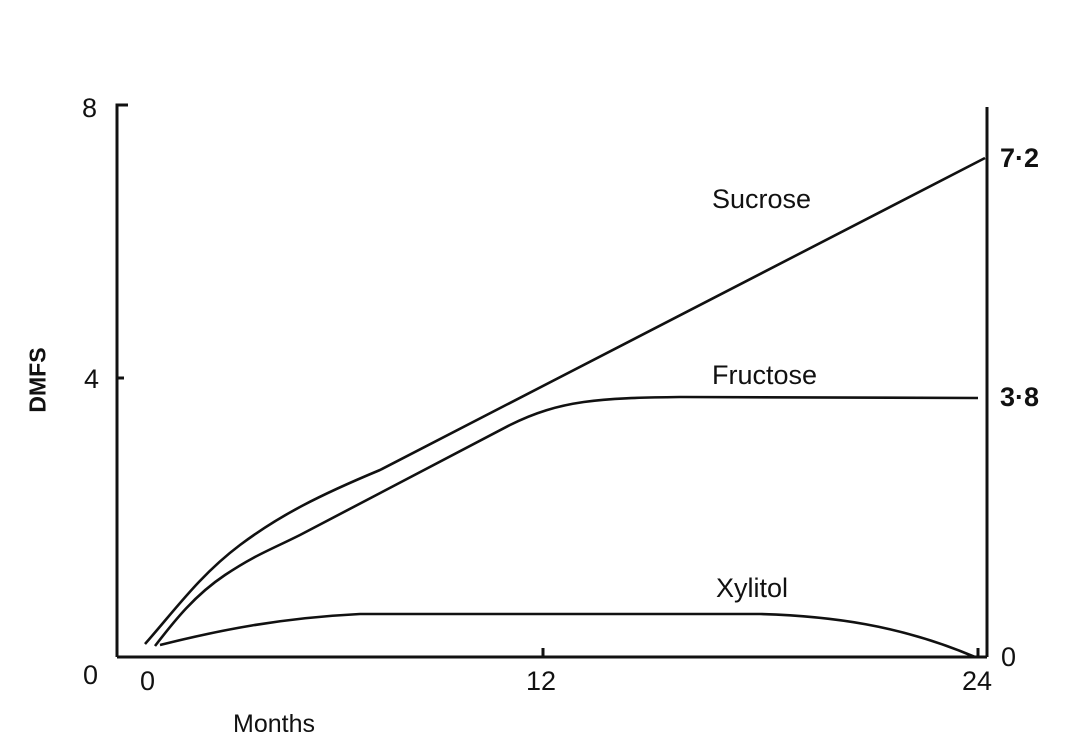 This screenshot has width=1092, height=755. What do you see at coordinates (977, 681) in the screenshot?
I see `x-tick-label-24: 24` at bounding box center [977, 681].